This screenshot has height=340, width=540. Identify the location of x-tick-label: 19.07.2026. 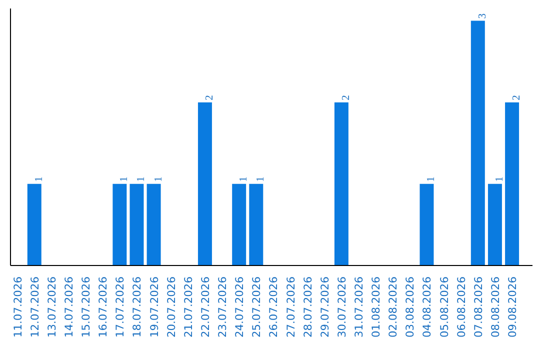
(154, 307).